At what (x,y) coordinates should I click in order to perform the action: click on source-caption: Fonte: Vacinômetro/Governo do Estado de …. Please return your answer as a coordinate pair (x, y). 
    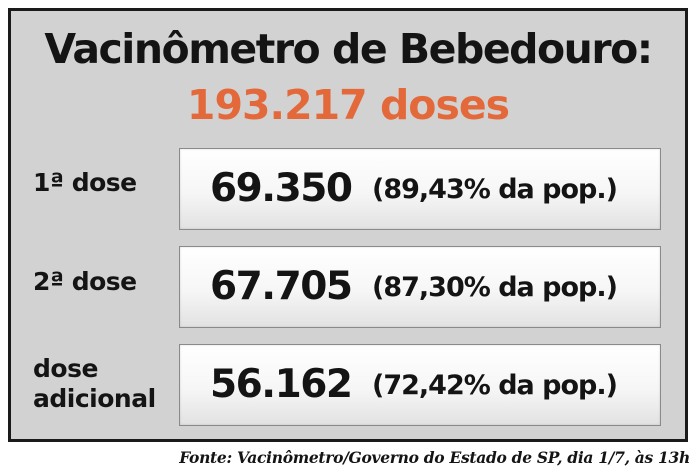
    Looking at the image, I should click on (434, 457).